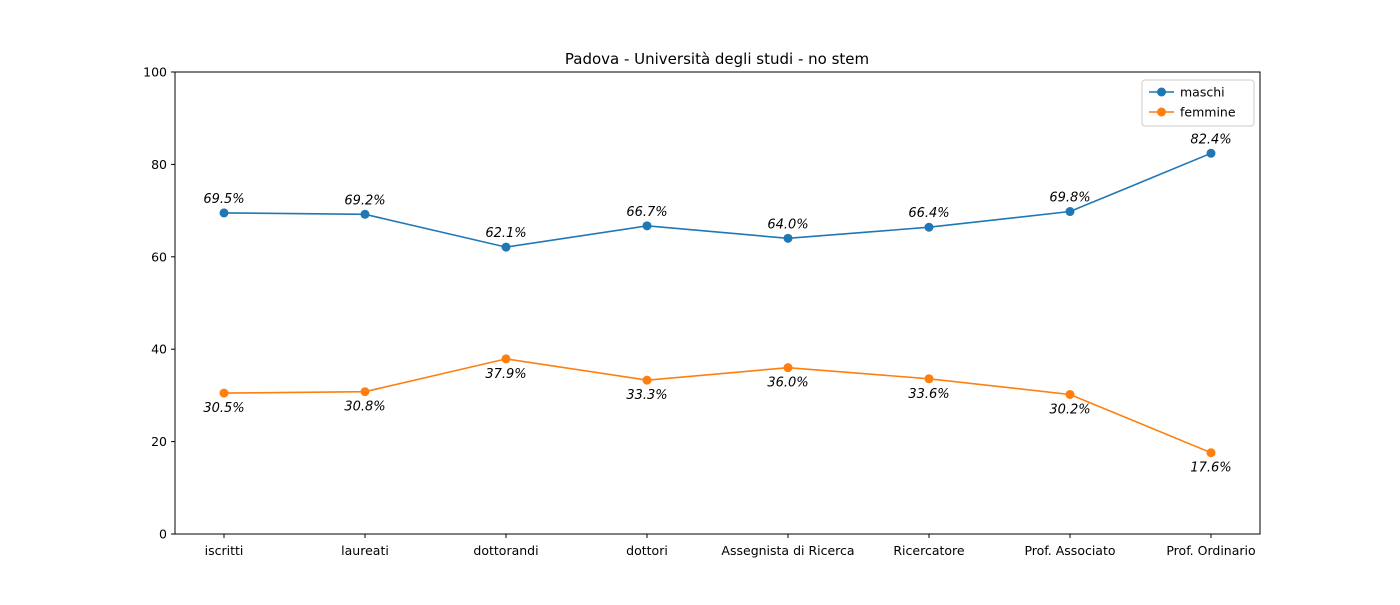 The width and height of the screenshot is (1400, 605). What do you see at coordinates (364, 407) in the screenshot?
I see `data-label-femmine: 30.8%` at bounding box center [364, 407].